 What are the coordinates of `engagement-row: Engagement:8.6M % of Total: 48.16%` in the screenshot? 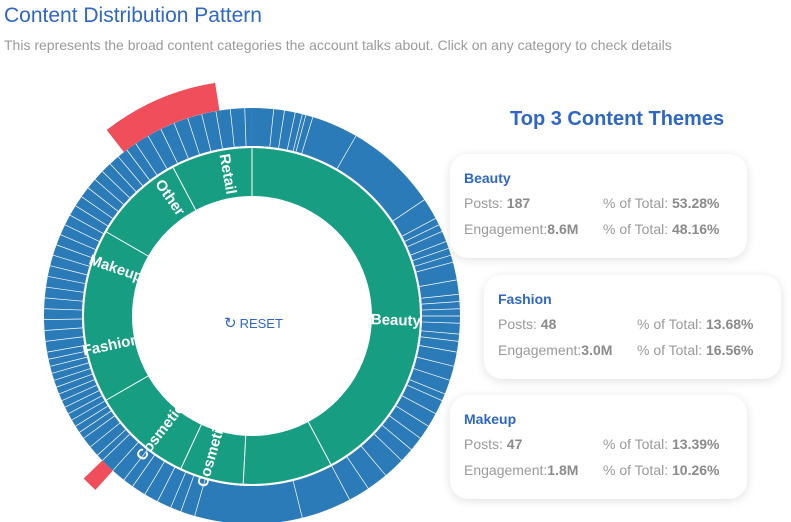 It's located at (598, 229).